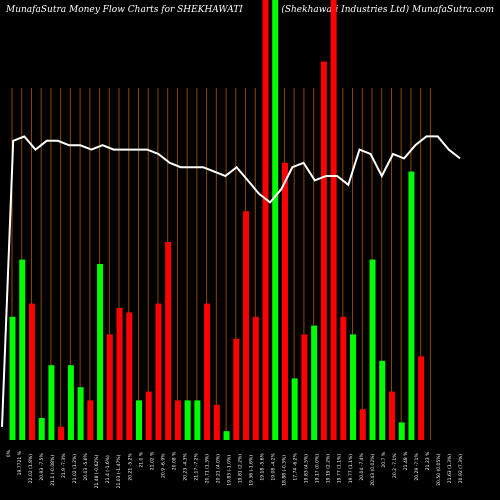 The image size is (500, 500). I want to click on tick-label-28: 19.17 (0.0%), so click(318, 469).